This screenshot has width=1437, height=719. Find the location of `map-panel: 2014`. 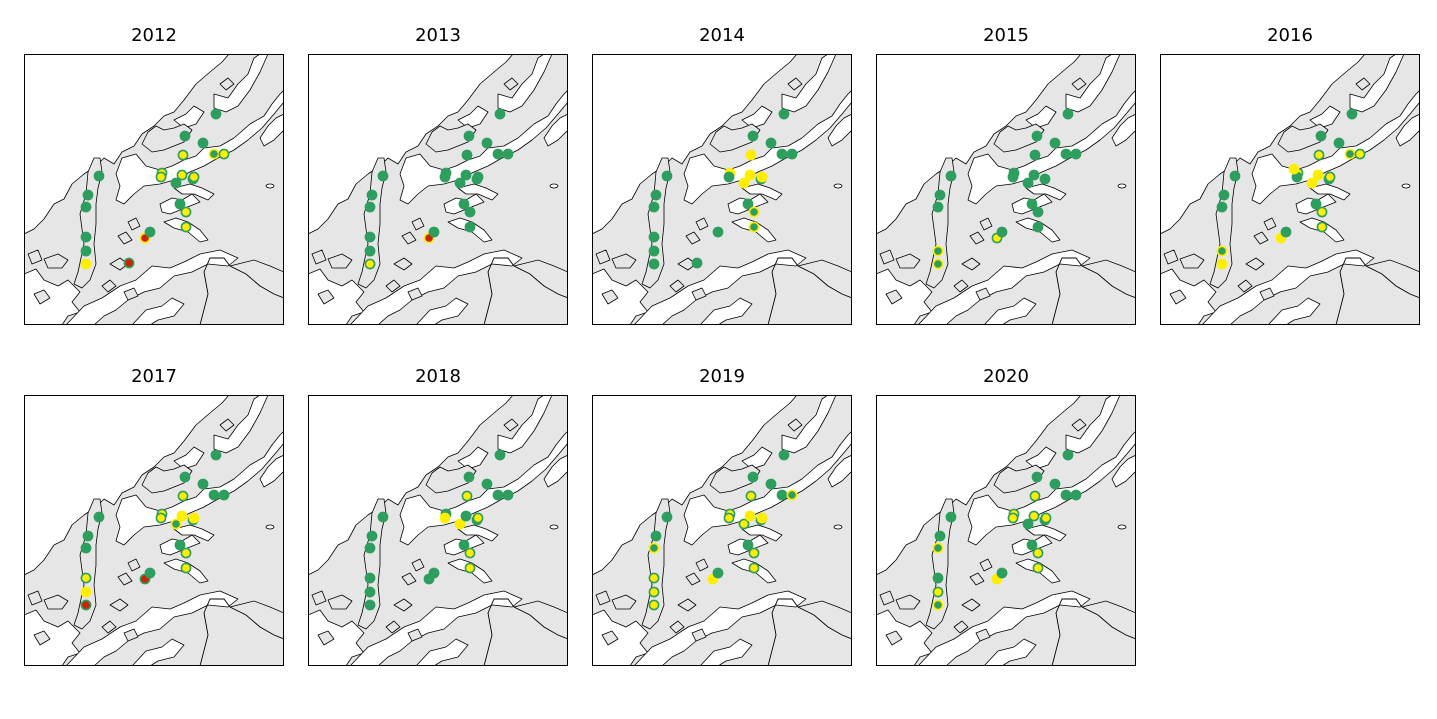

map-panel: 2014 is located at coordinates (722, 175).